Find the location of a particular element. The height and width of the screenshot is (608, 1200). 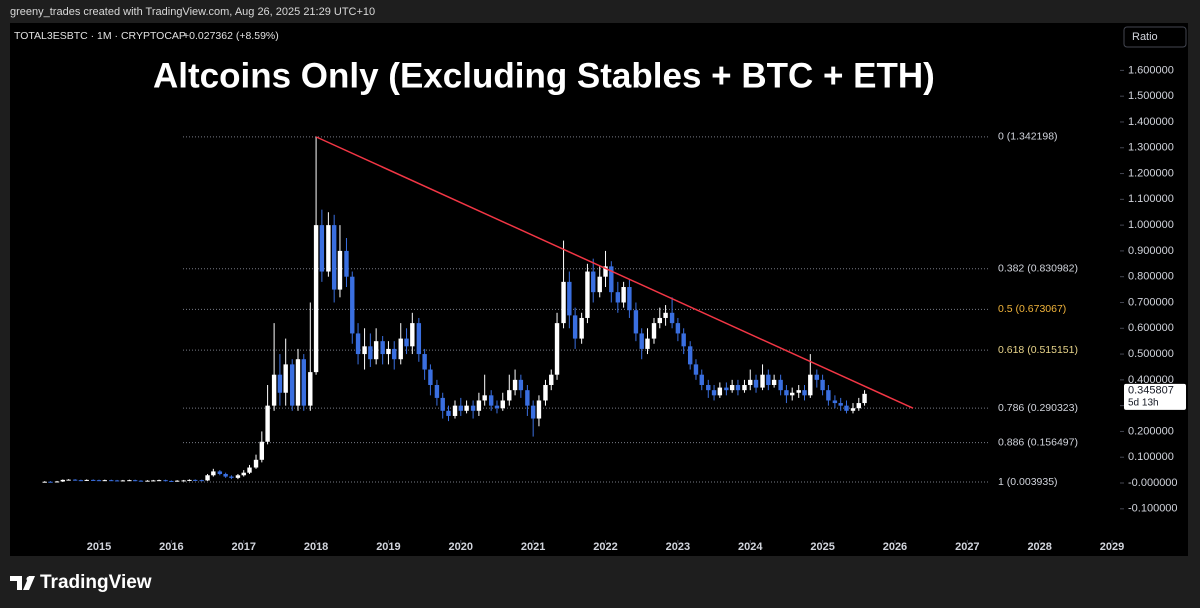

y-tick-label: 1.300000 is located at coordinates (1151, 148).